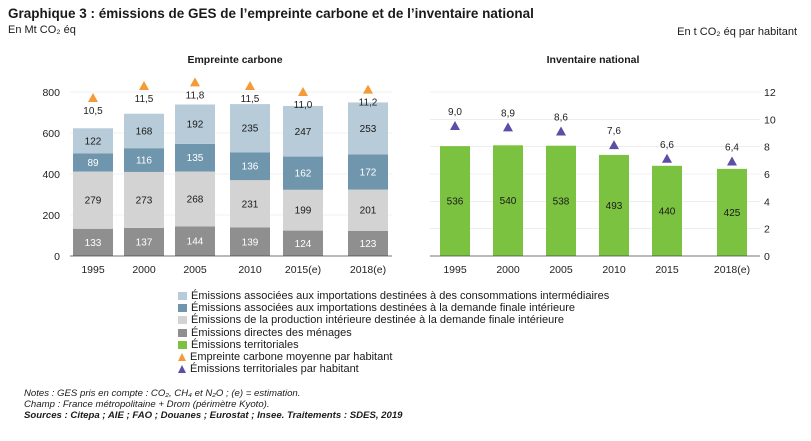  Describe the element at coordinates (195, 270) in the screenshot. I see `x-tick-left: 2005` at that location.